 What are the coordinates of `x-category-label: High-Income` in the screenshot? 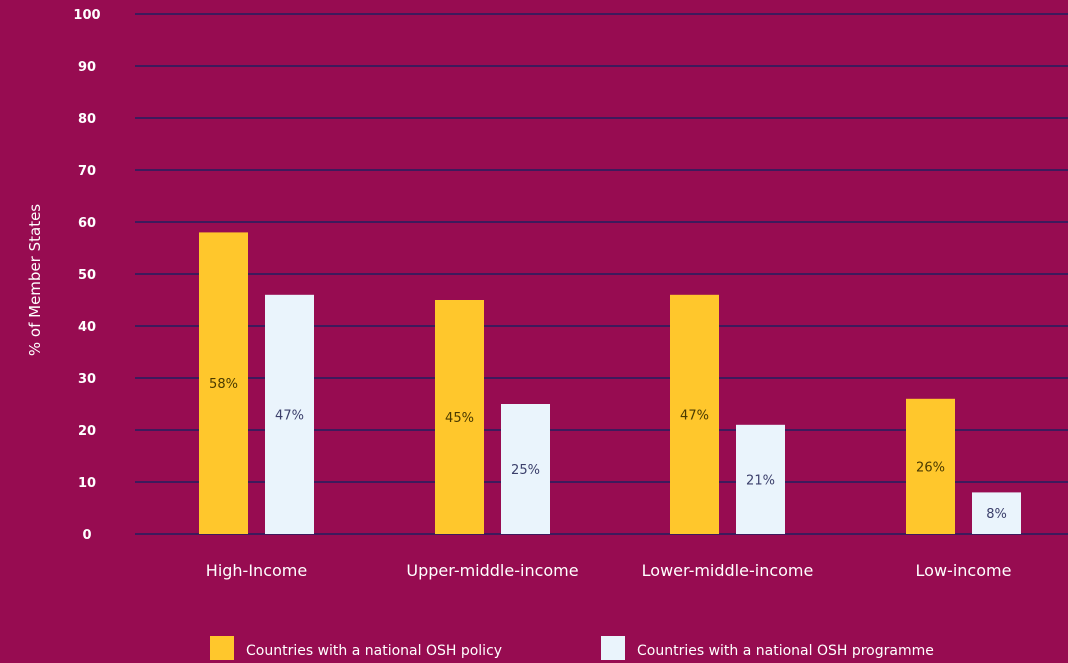 It's located at (256, 570).